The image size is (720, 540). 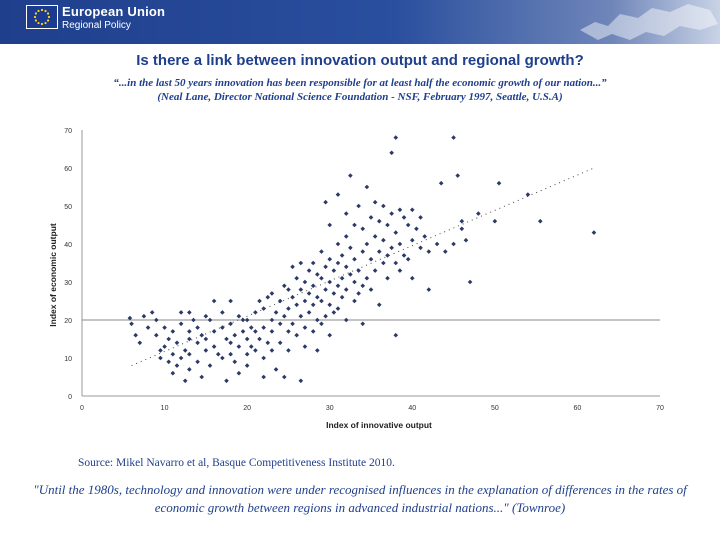 What do you see at coordinates (82, 408) in the screenshot?
I see `x-tick-label: 0` at bounding box center [82, 408].